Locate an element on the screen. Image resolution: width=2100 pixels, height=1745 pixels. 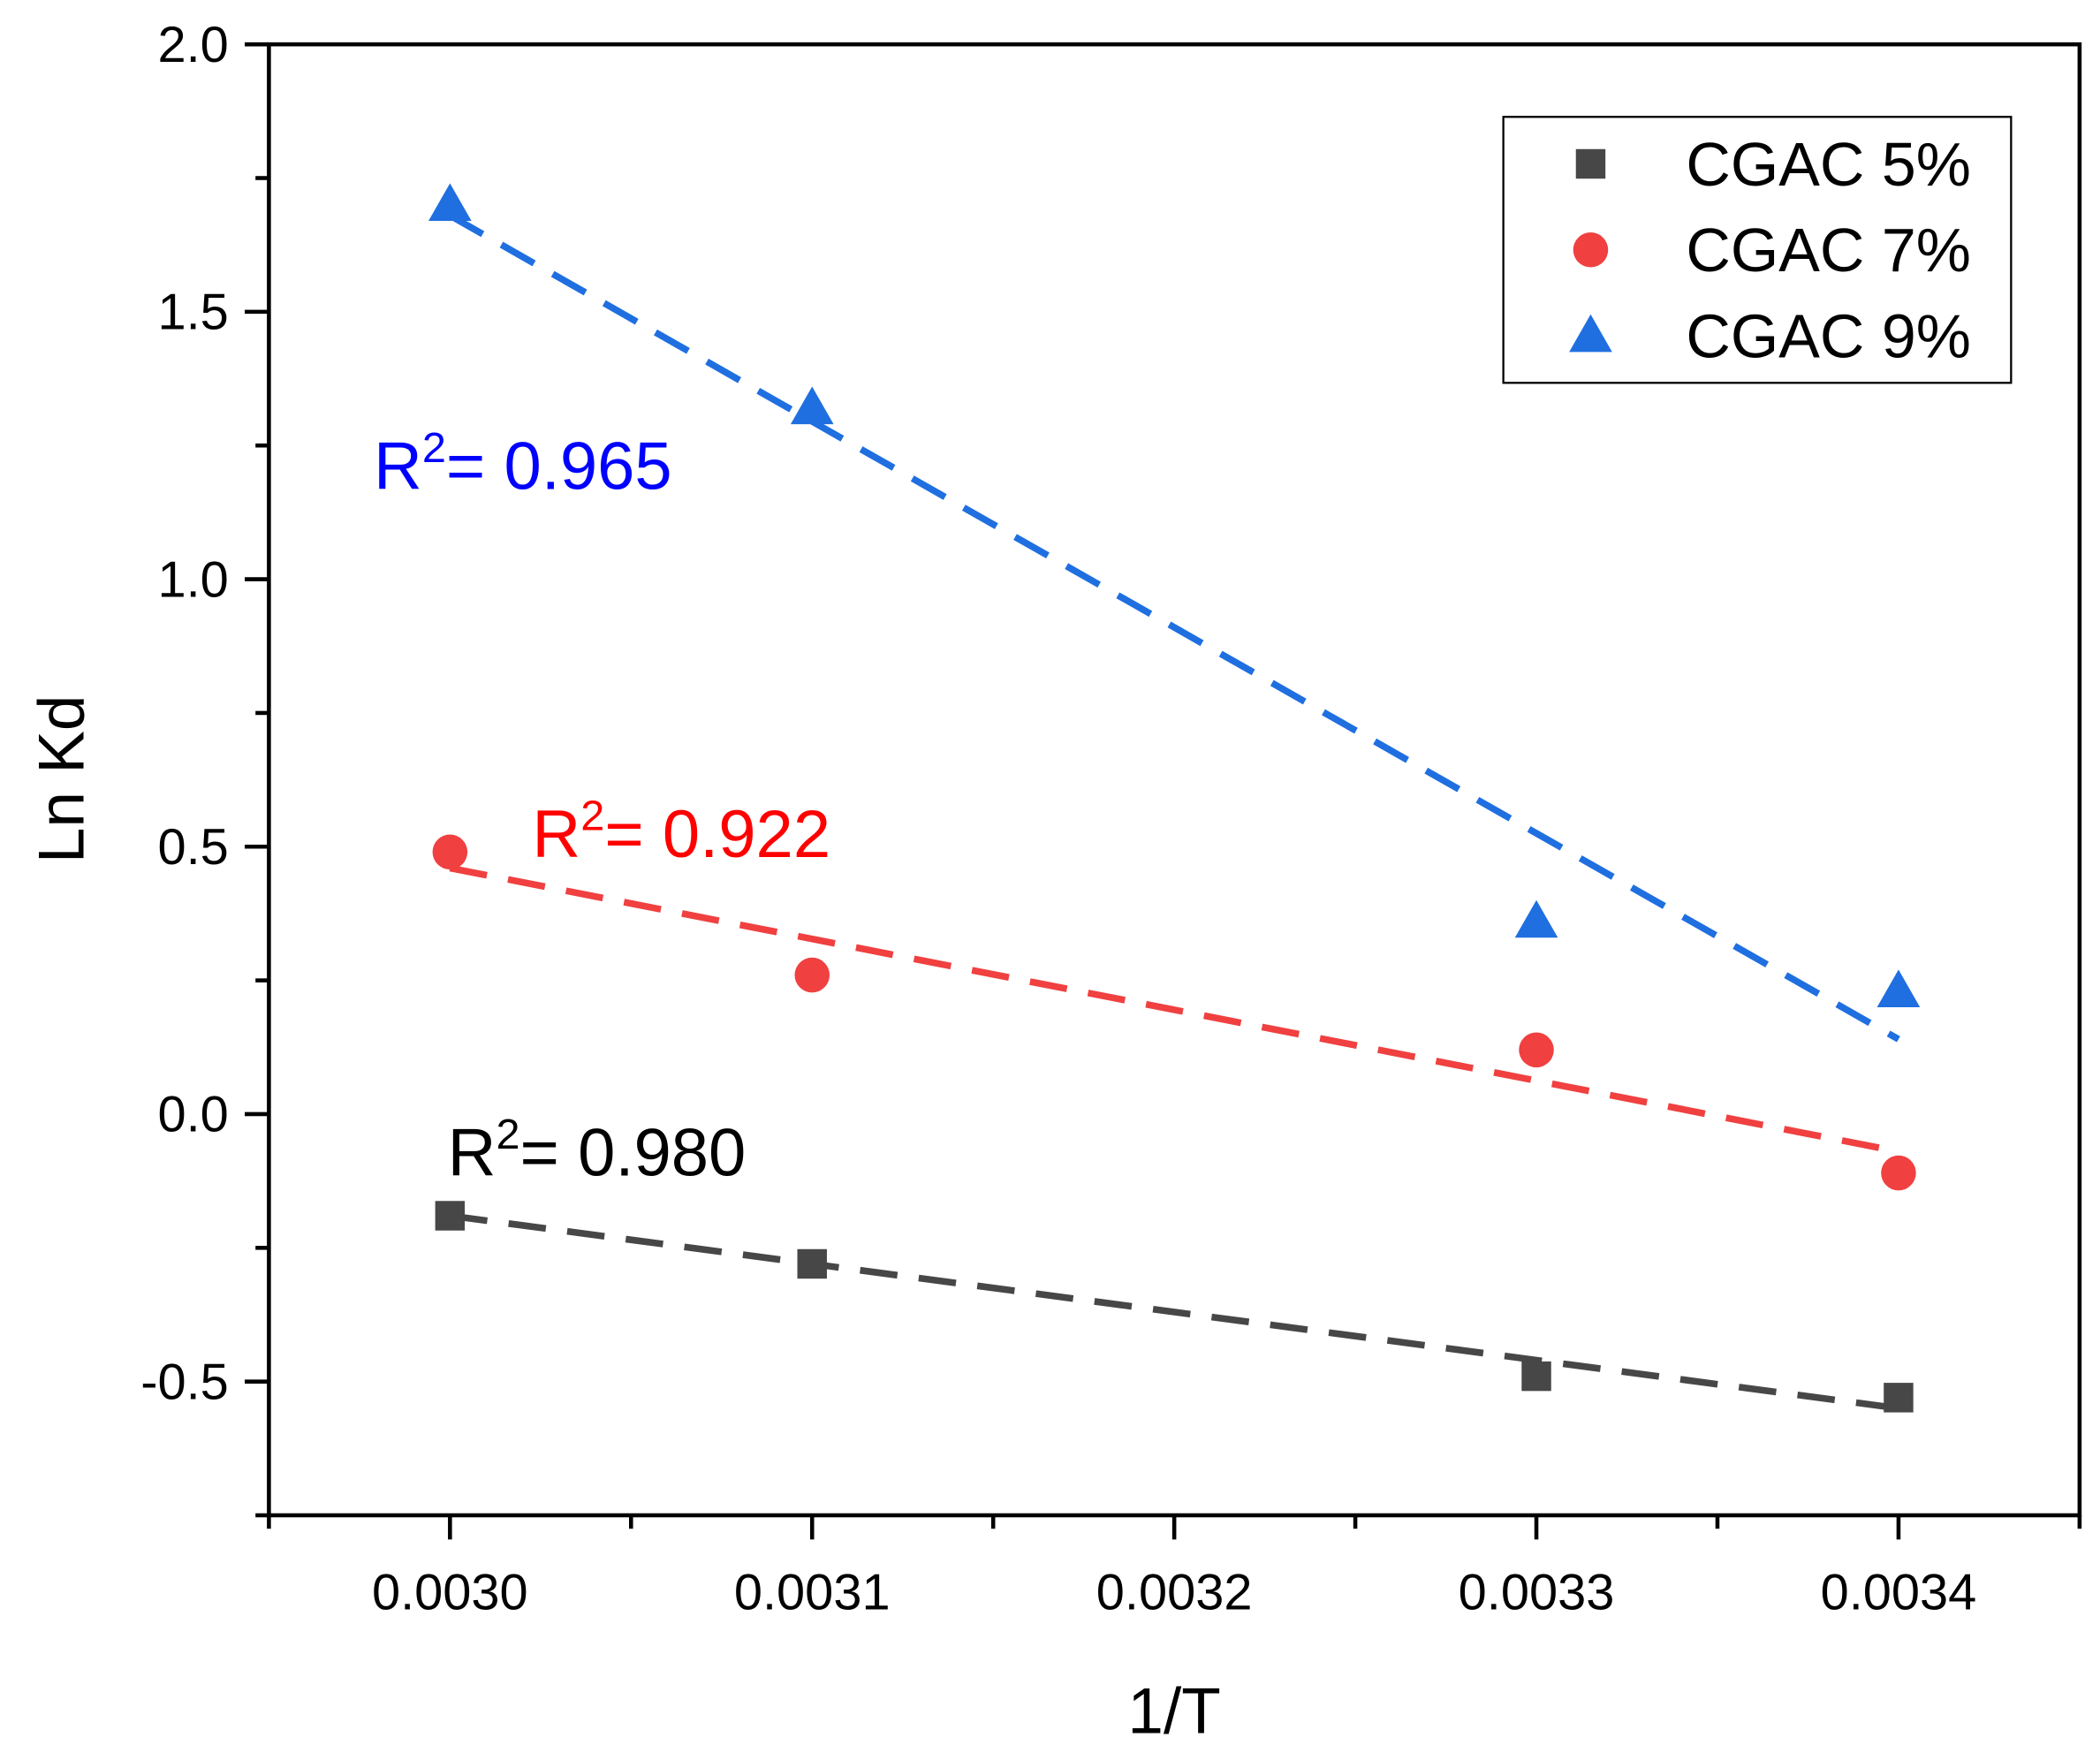
x-tick-label: 0.0031 is located at coordinates (813, 1592).